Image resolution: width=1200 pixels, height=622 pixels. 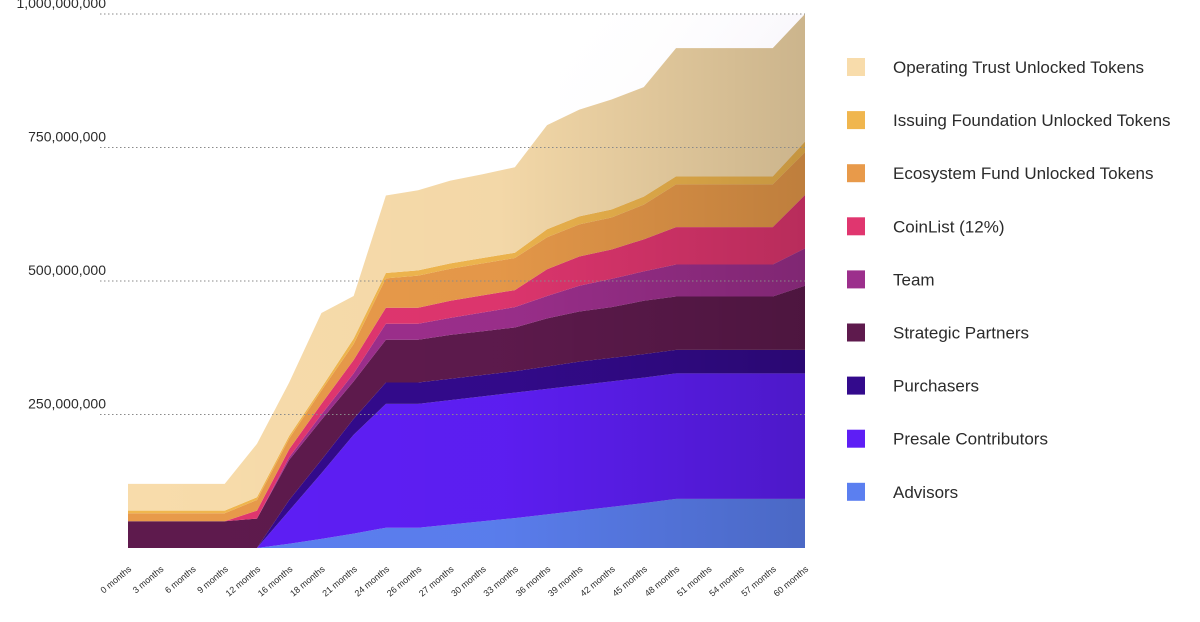 I want to click on x-tick-label: 6 months, so click(x=180, y=580).